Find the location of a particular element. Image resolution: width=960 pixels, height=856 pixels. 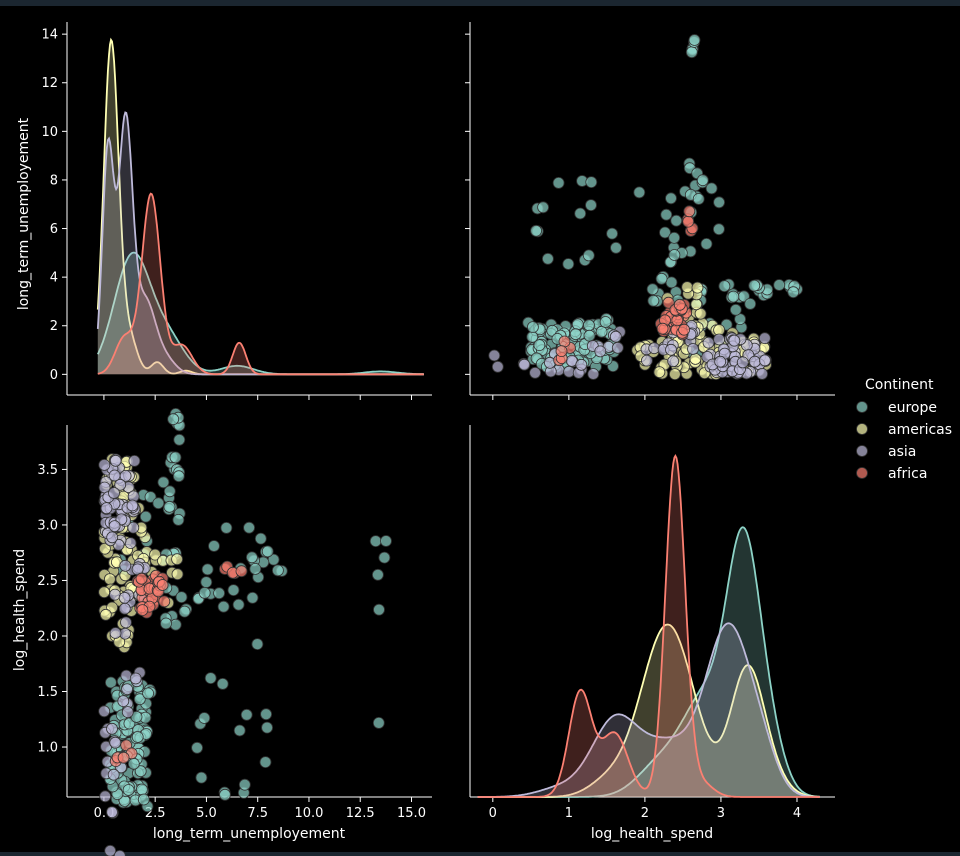

bl-y-tick-label: 1.0 is located at coordinates (47, 748).